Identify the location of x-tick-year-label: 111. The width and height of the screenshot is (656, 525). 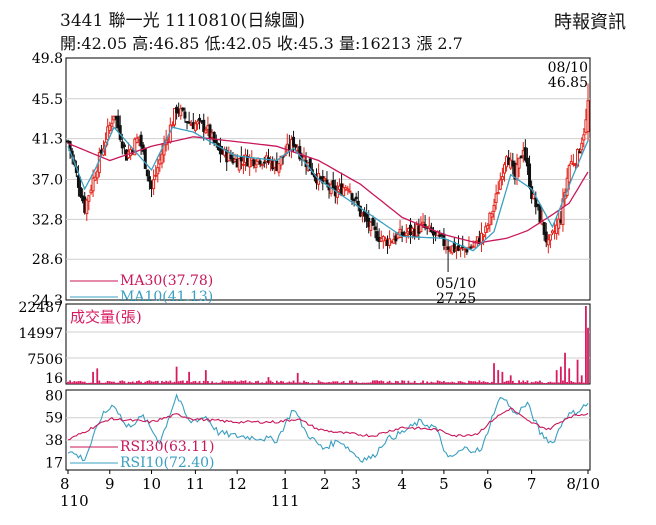
(285, 501).